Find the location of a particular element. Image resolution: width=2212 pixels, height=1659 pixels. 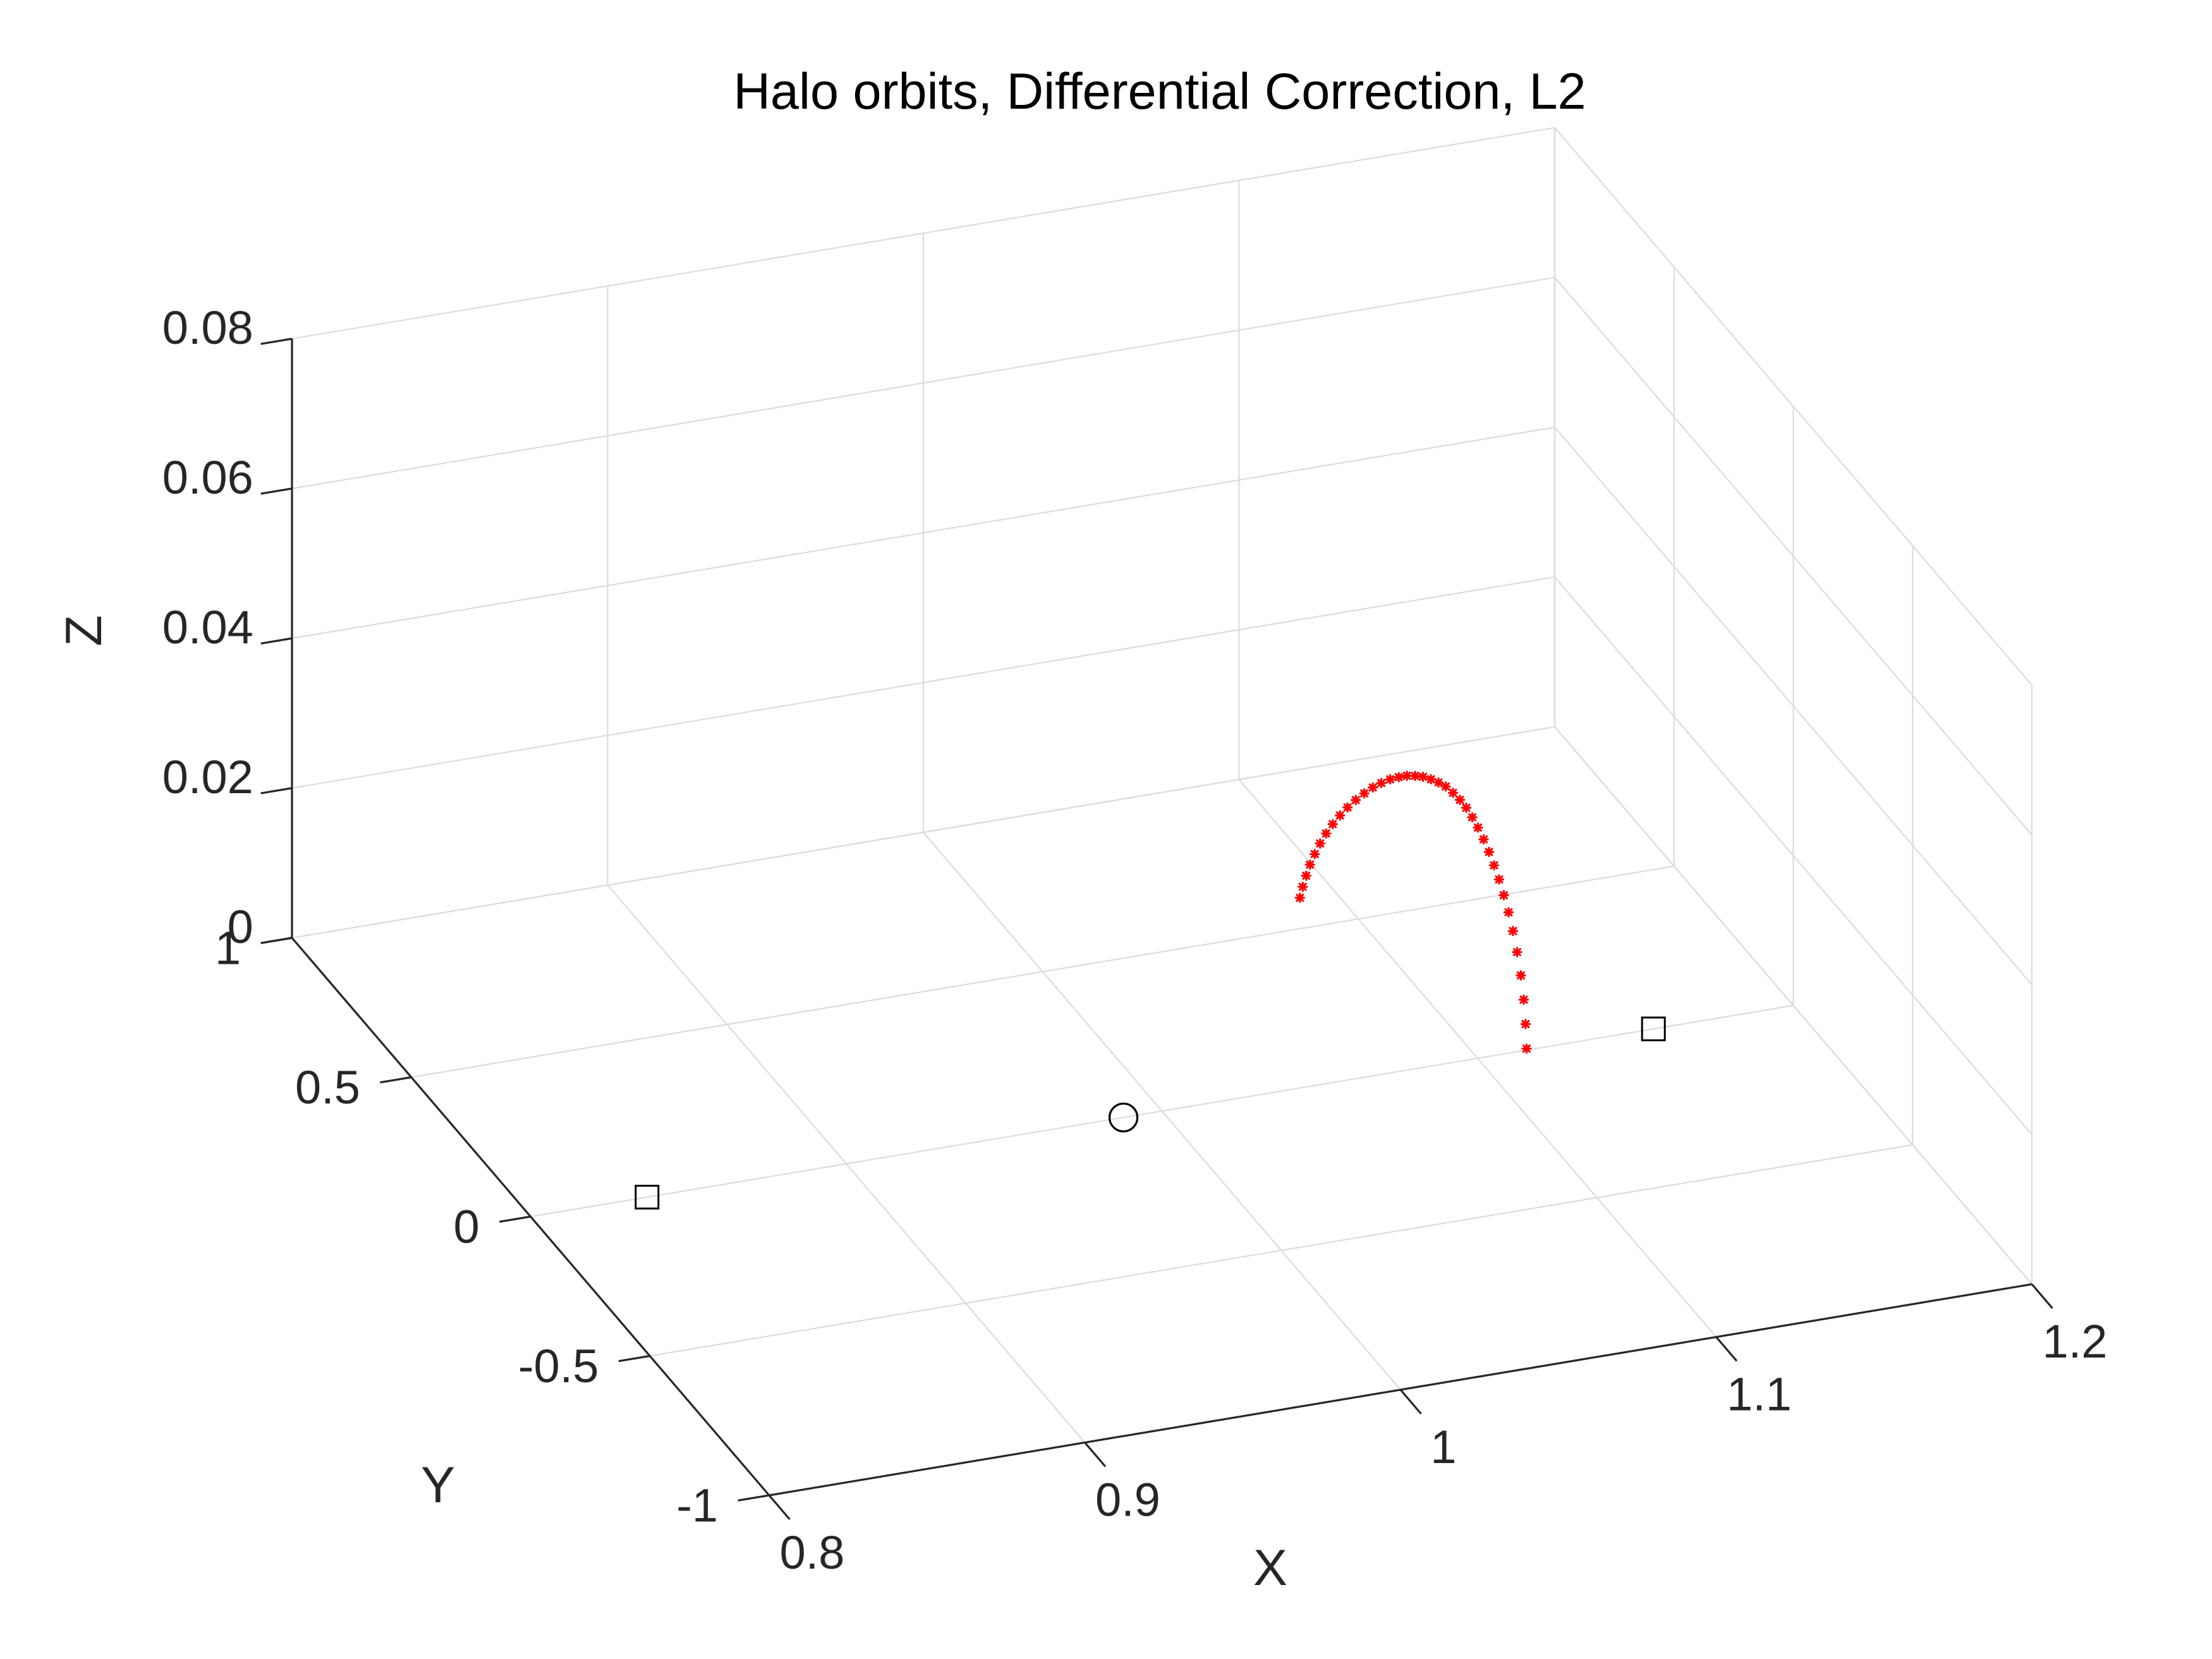

x-tick-label: 0.8 is located at coordinates (812, 1552).